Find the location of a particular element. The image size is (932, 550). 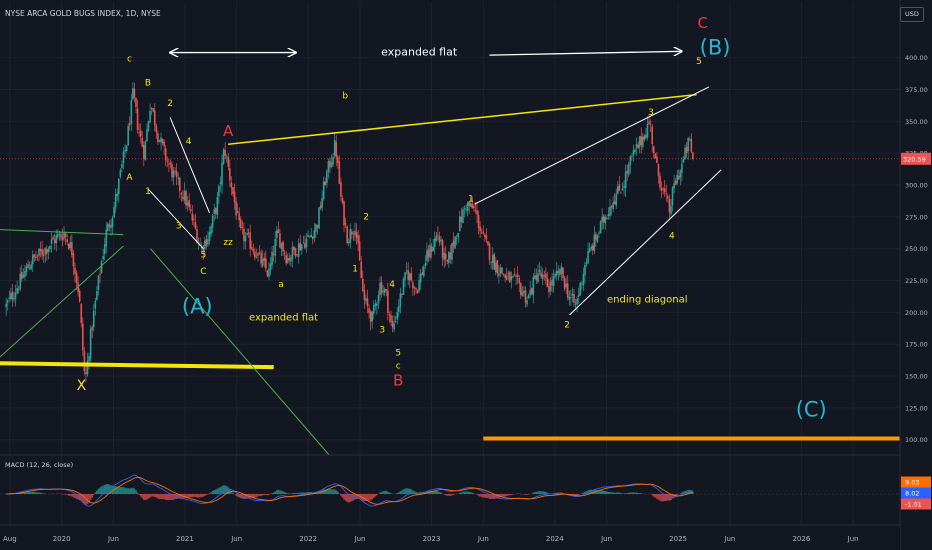

wave-label: ending diagonal is located at coordinates (647, 300).